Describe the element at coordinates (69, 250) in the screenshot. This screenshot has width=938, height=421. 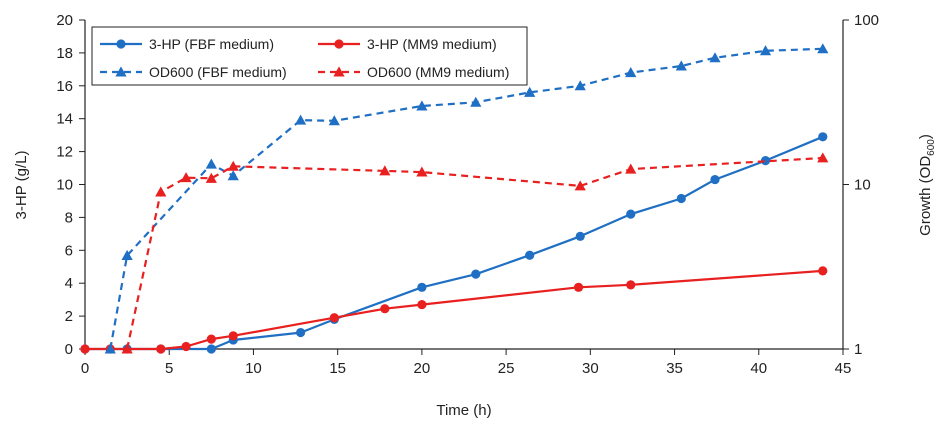
I see `y-left-tick-label: 6` at that location.